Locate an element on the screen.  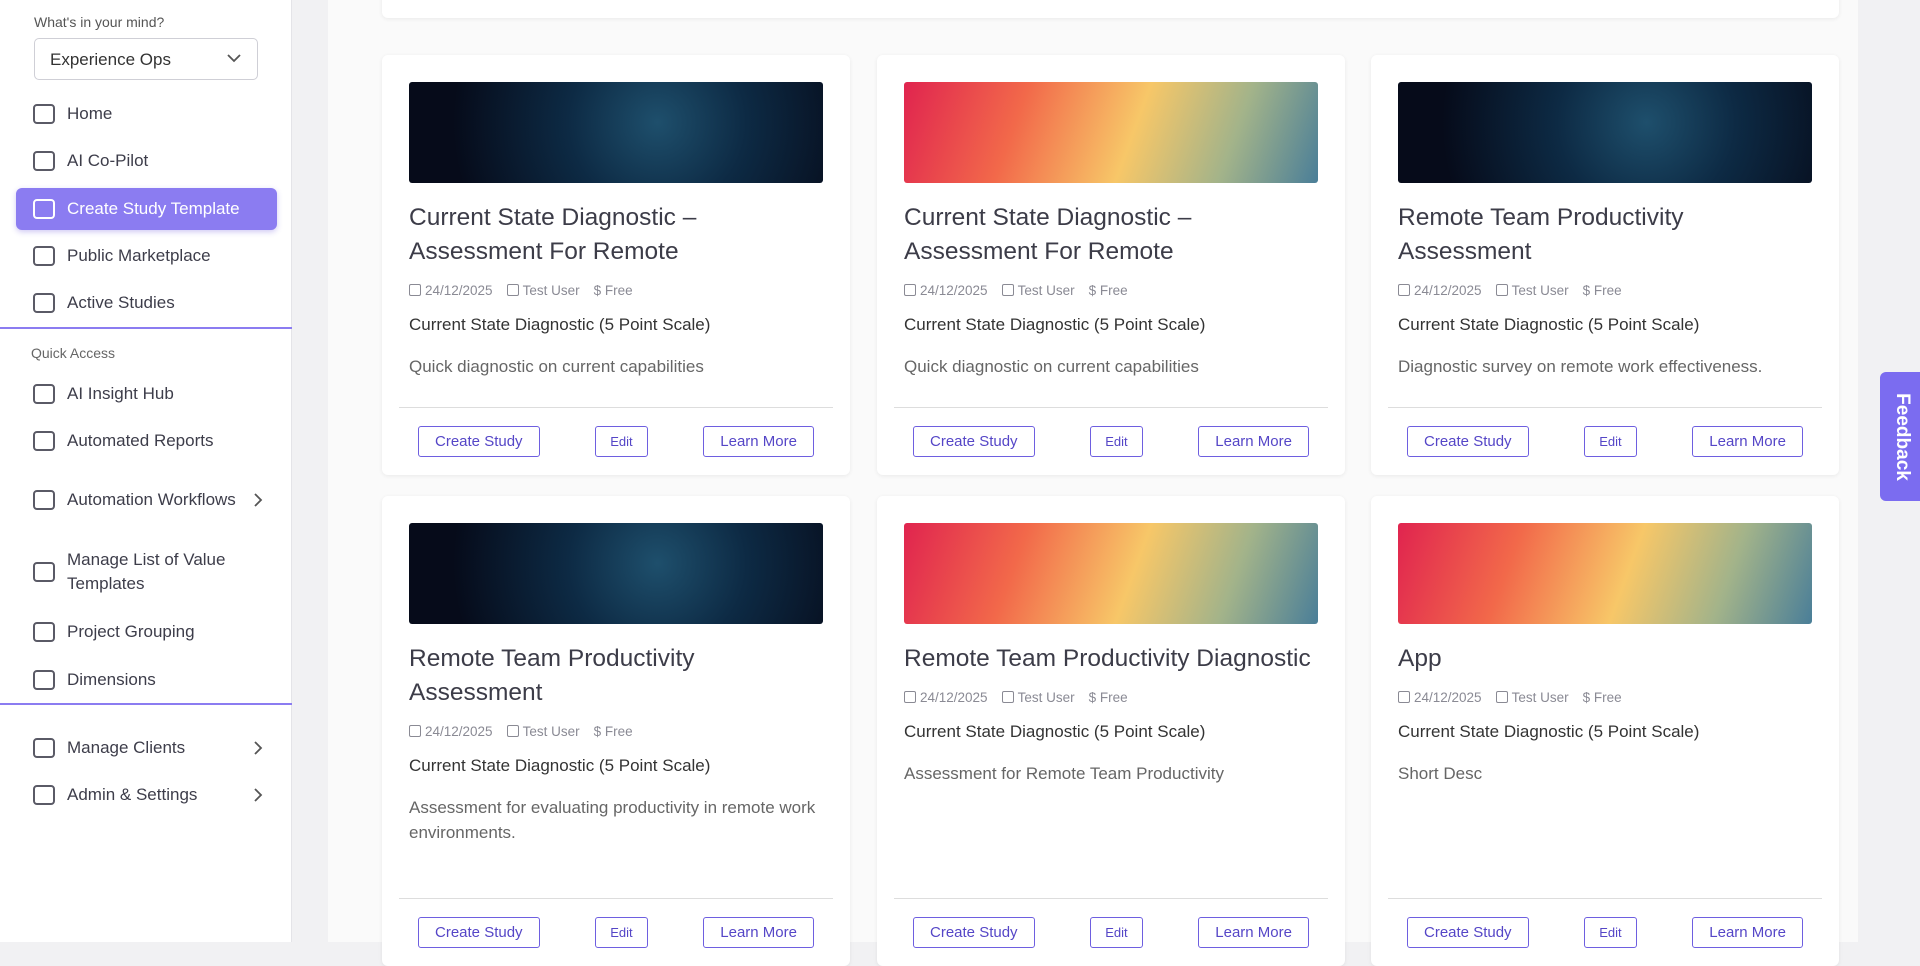
nav-item: Automation Workflows is located at coordinates (146, 500).